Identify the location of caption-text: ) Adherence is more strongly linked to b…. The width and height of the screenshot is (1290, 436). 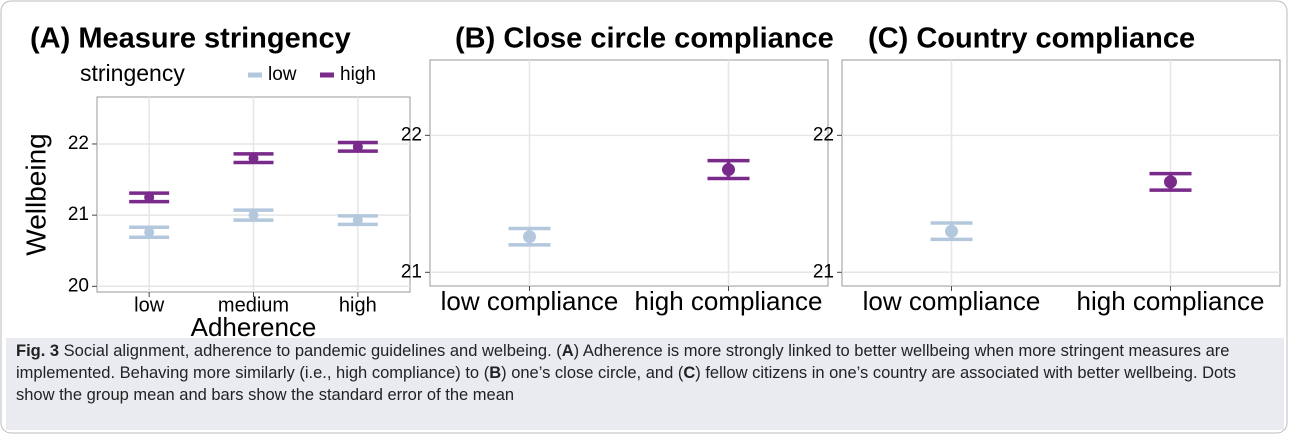
(623, 362).